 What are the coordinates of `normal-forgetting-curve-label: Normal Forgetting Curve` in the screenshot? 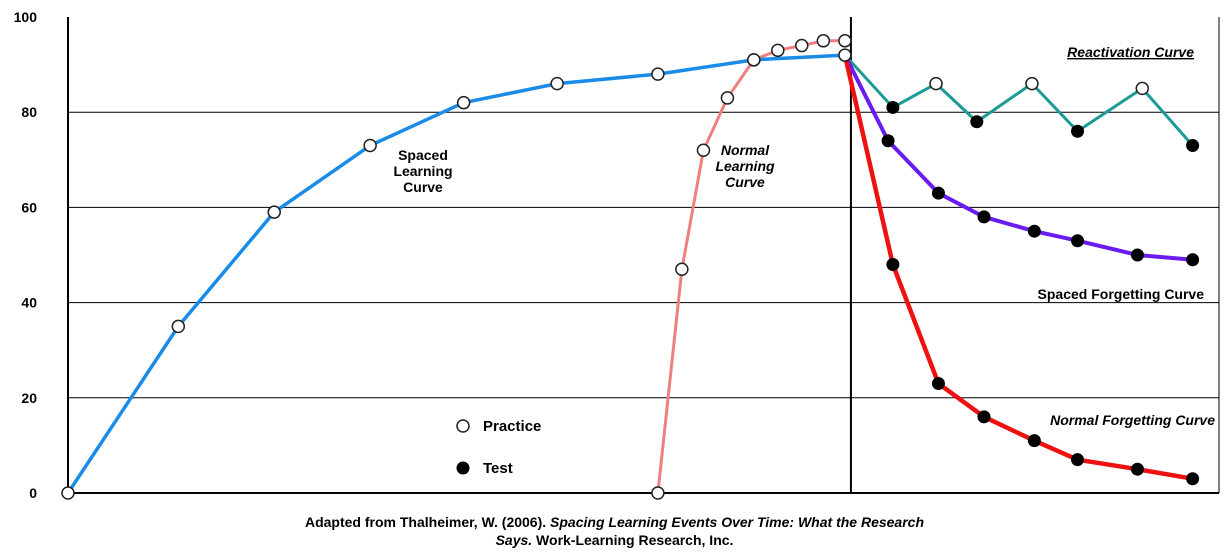 It's located at (1132, 420).